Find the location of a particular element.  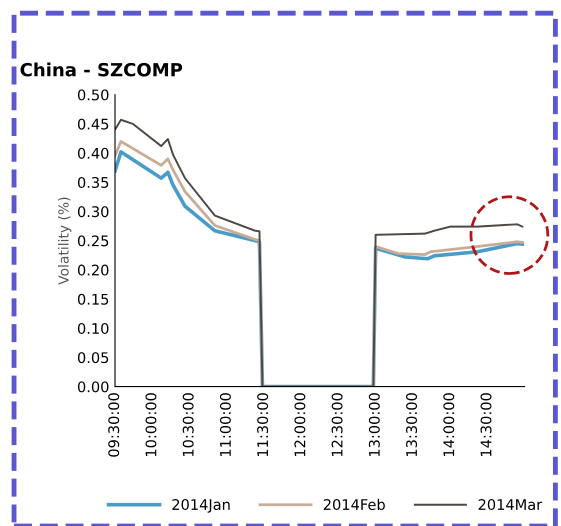

y-tick-label: 0.10 is located at coordinates (93, 328).